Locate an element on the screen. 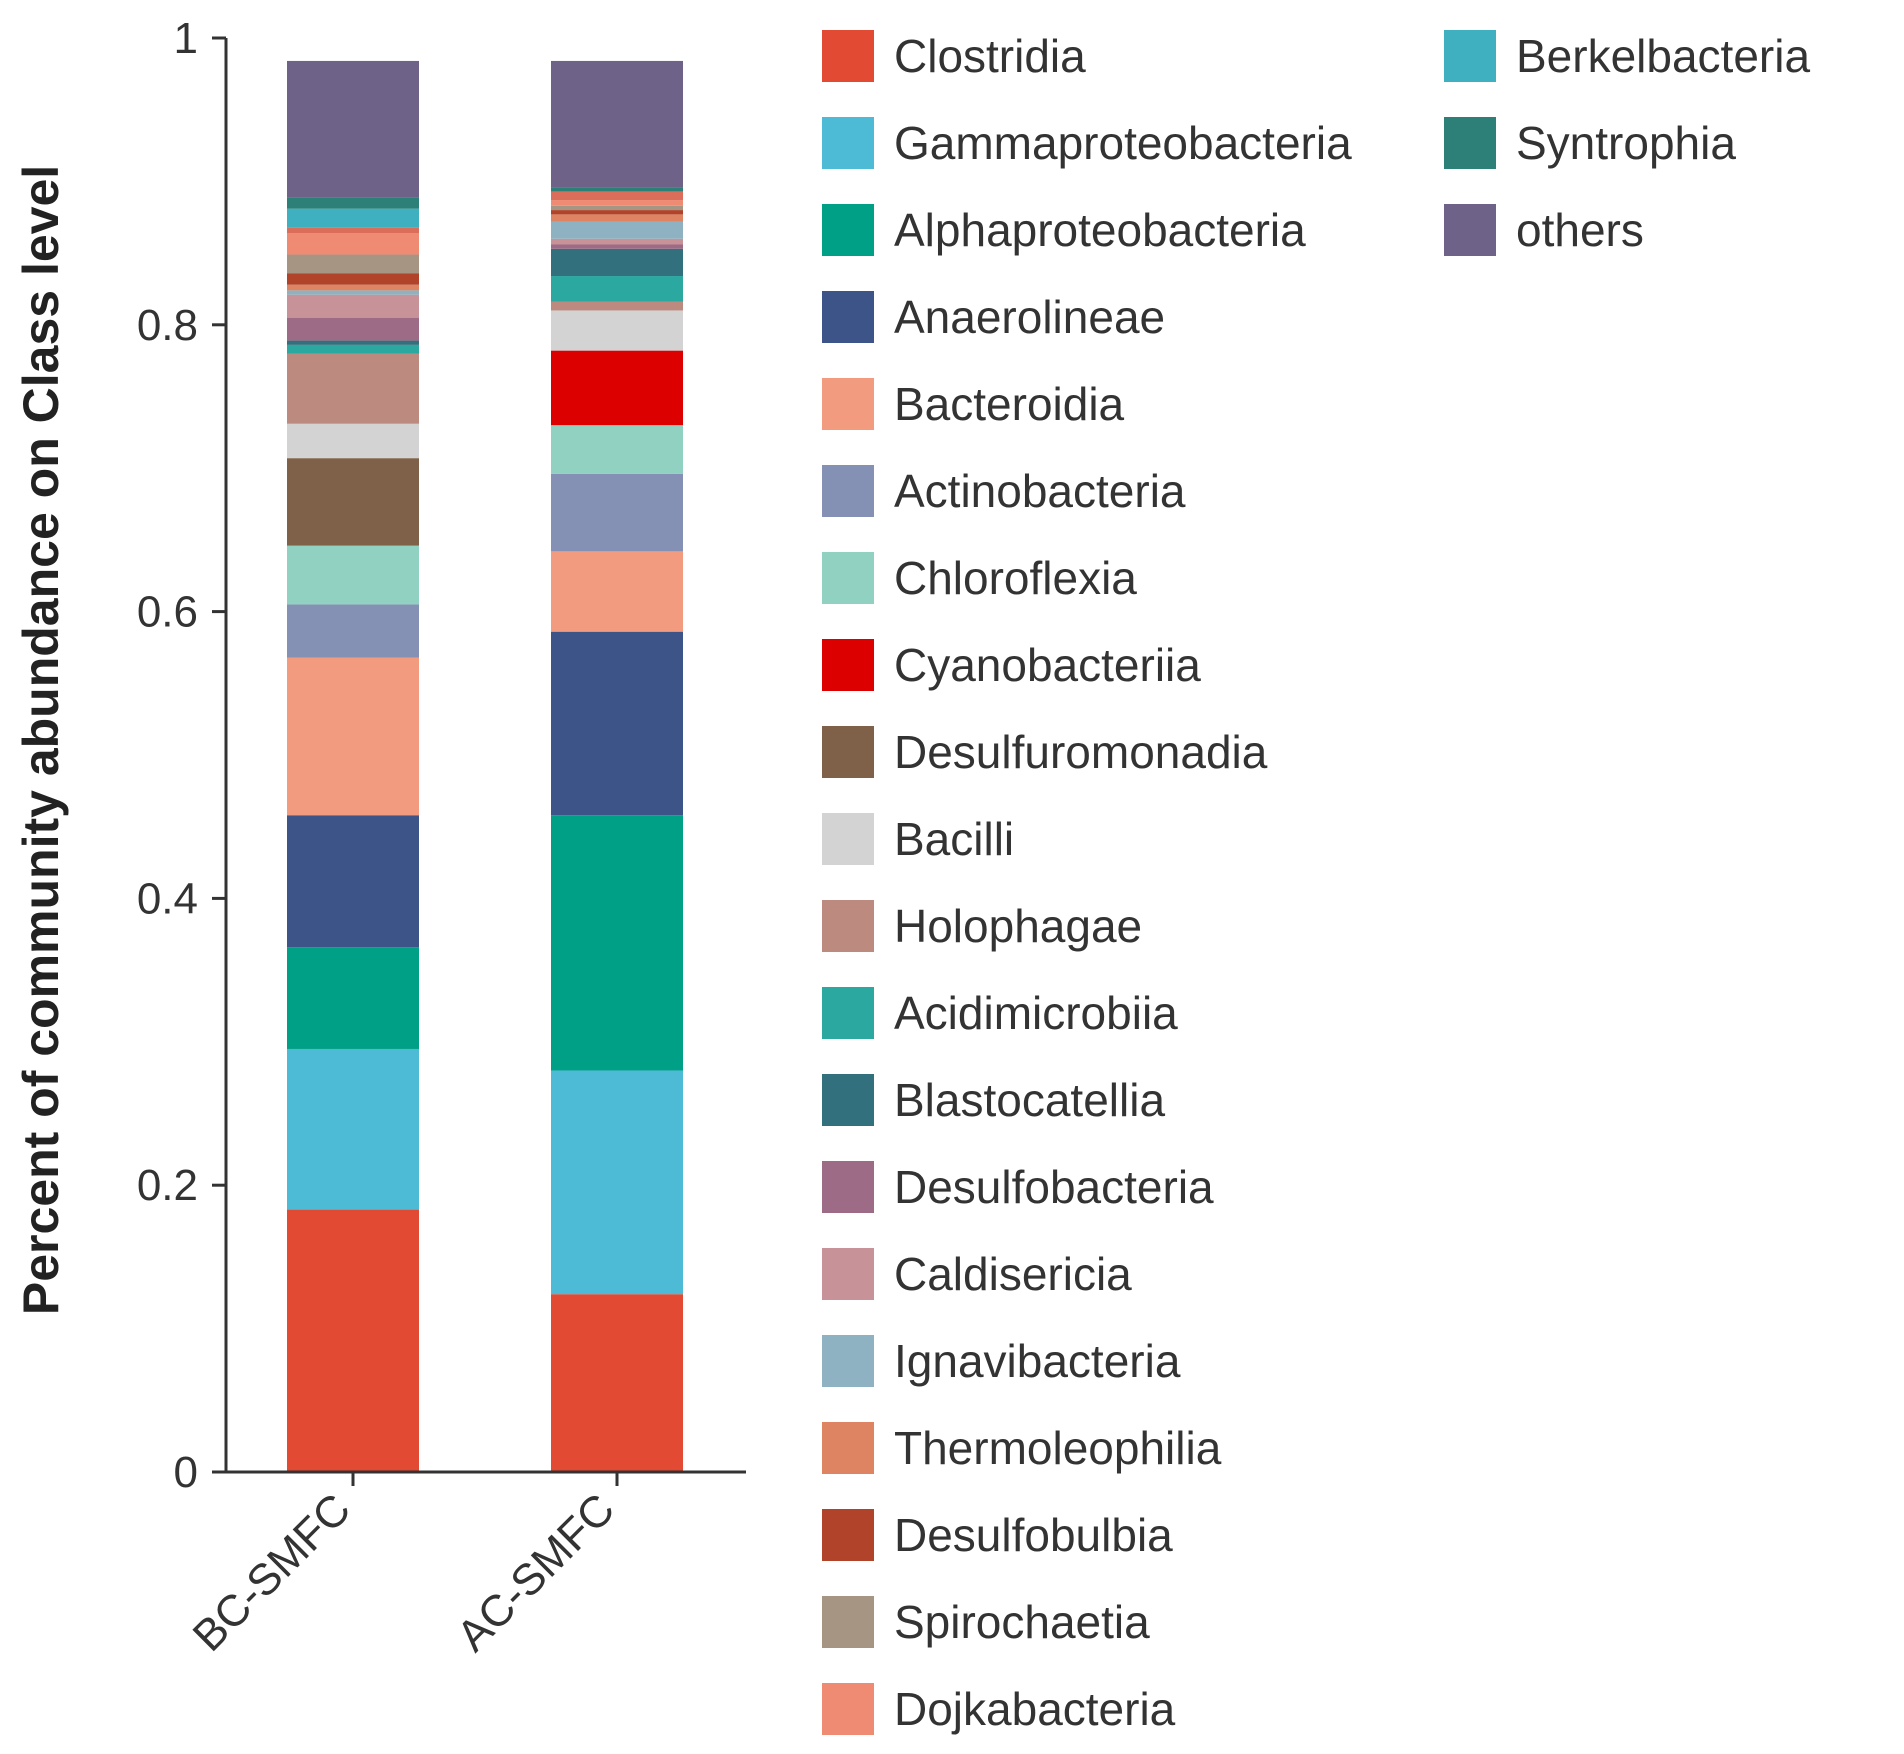  bar-segment-ac-smfc-acidimicrobiia is located at coordinates (617, 289).